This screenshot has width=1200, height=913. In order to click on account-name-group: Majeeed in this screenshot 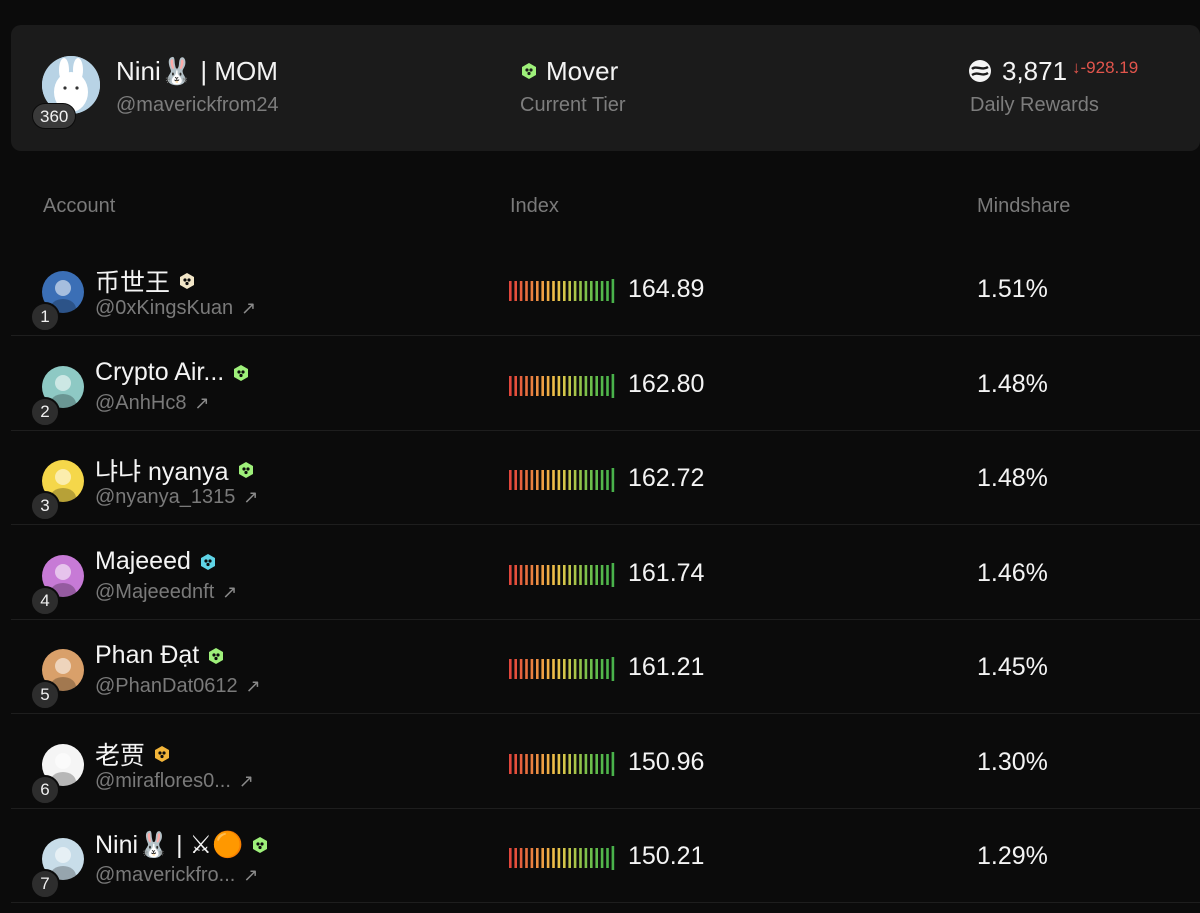, I will do `click(156, 561)`.